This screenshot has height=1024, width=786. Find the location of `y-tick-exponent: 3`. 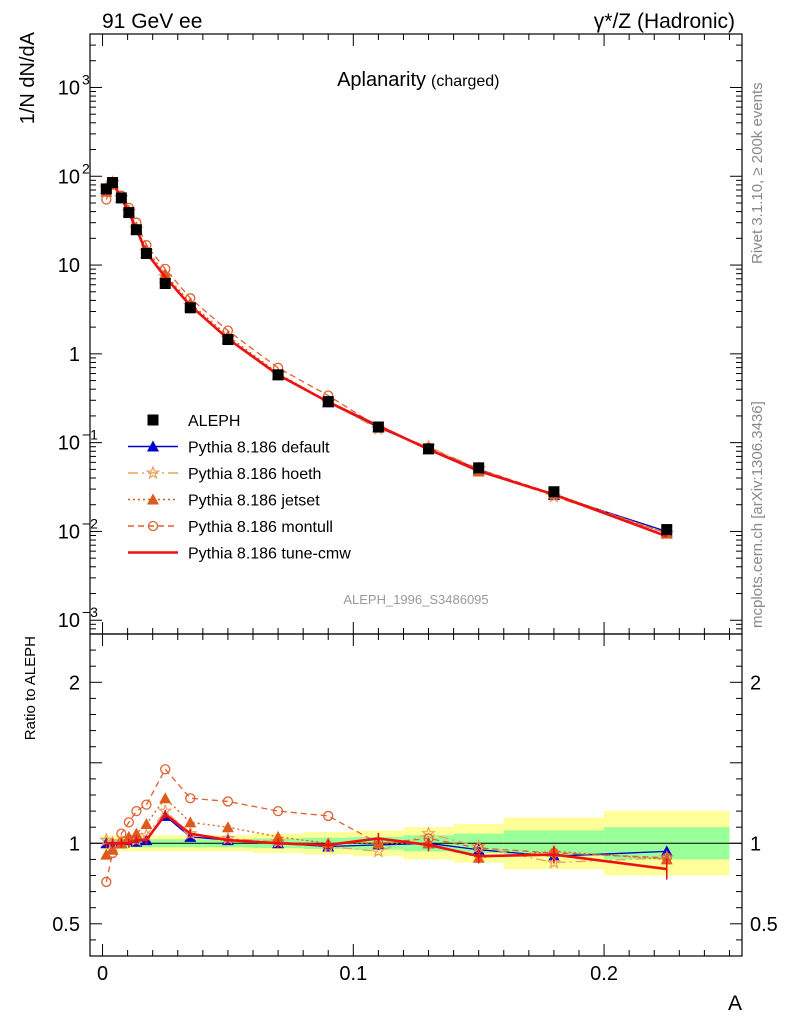

y-tick-exponent: 3 is located at coordinates (86, 79).